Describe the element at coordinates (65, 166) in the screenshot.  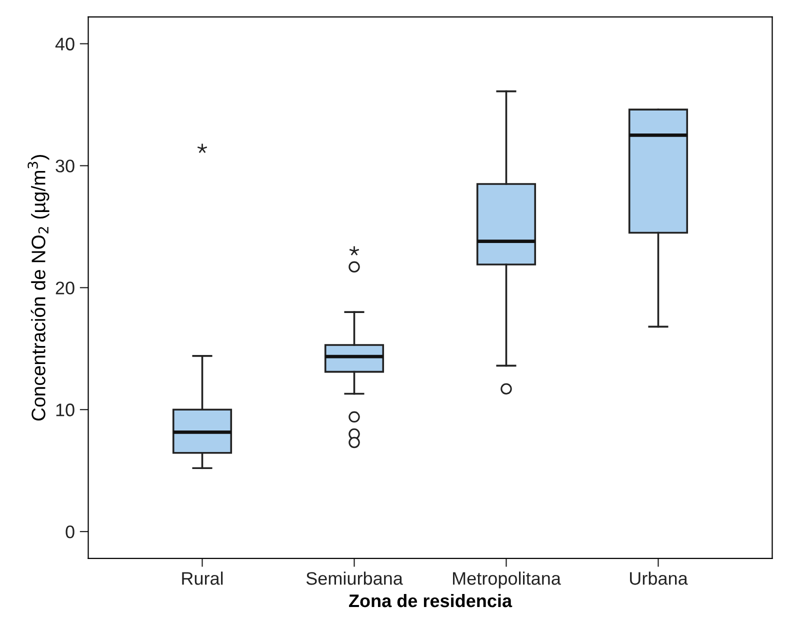
I see `y-tick-label: 30` at that location.